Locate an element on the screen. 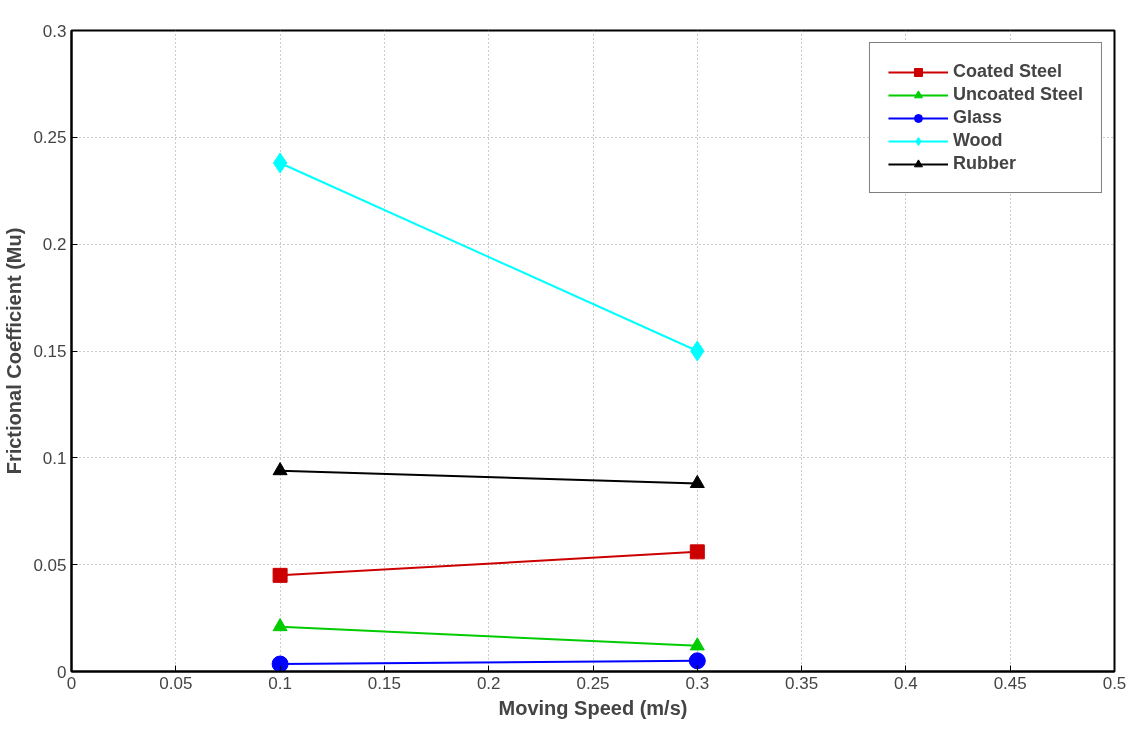 The image size is (1134, 731). x-tick-label: 0.2 is located at coordinates (488, 683).